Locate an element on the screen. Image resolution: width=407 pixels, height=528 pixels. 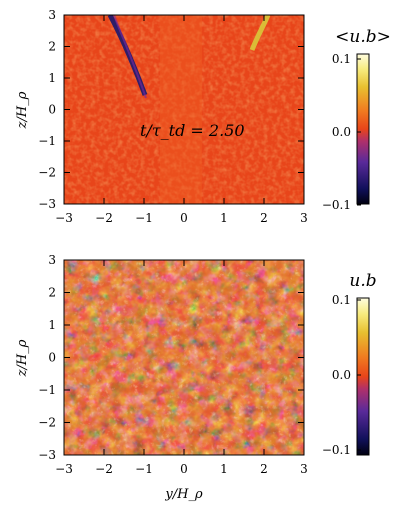
bright-streak is located at coordinates (260, 33).